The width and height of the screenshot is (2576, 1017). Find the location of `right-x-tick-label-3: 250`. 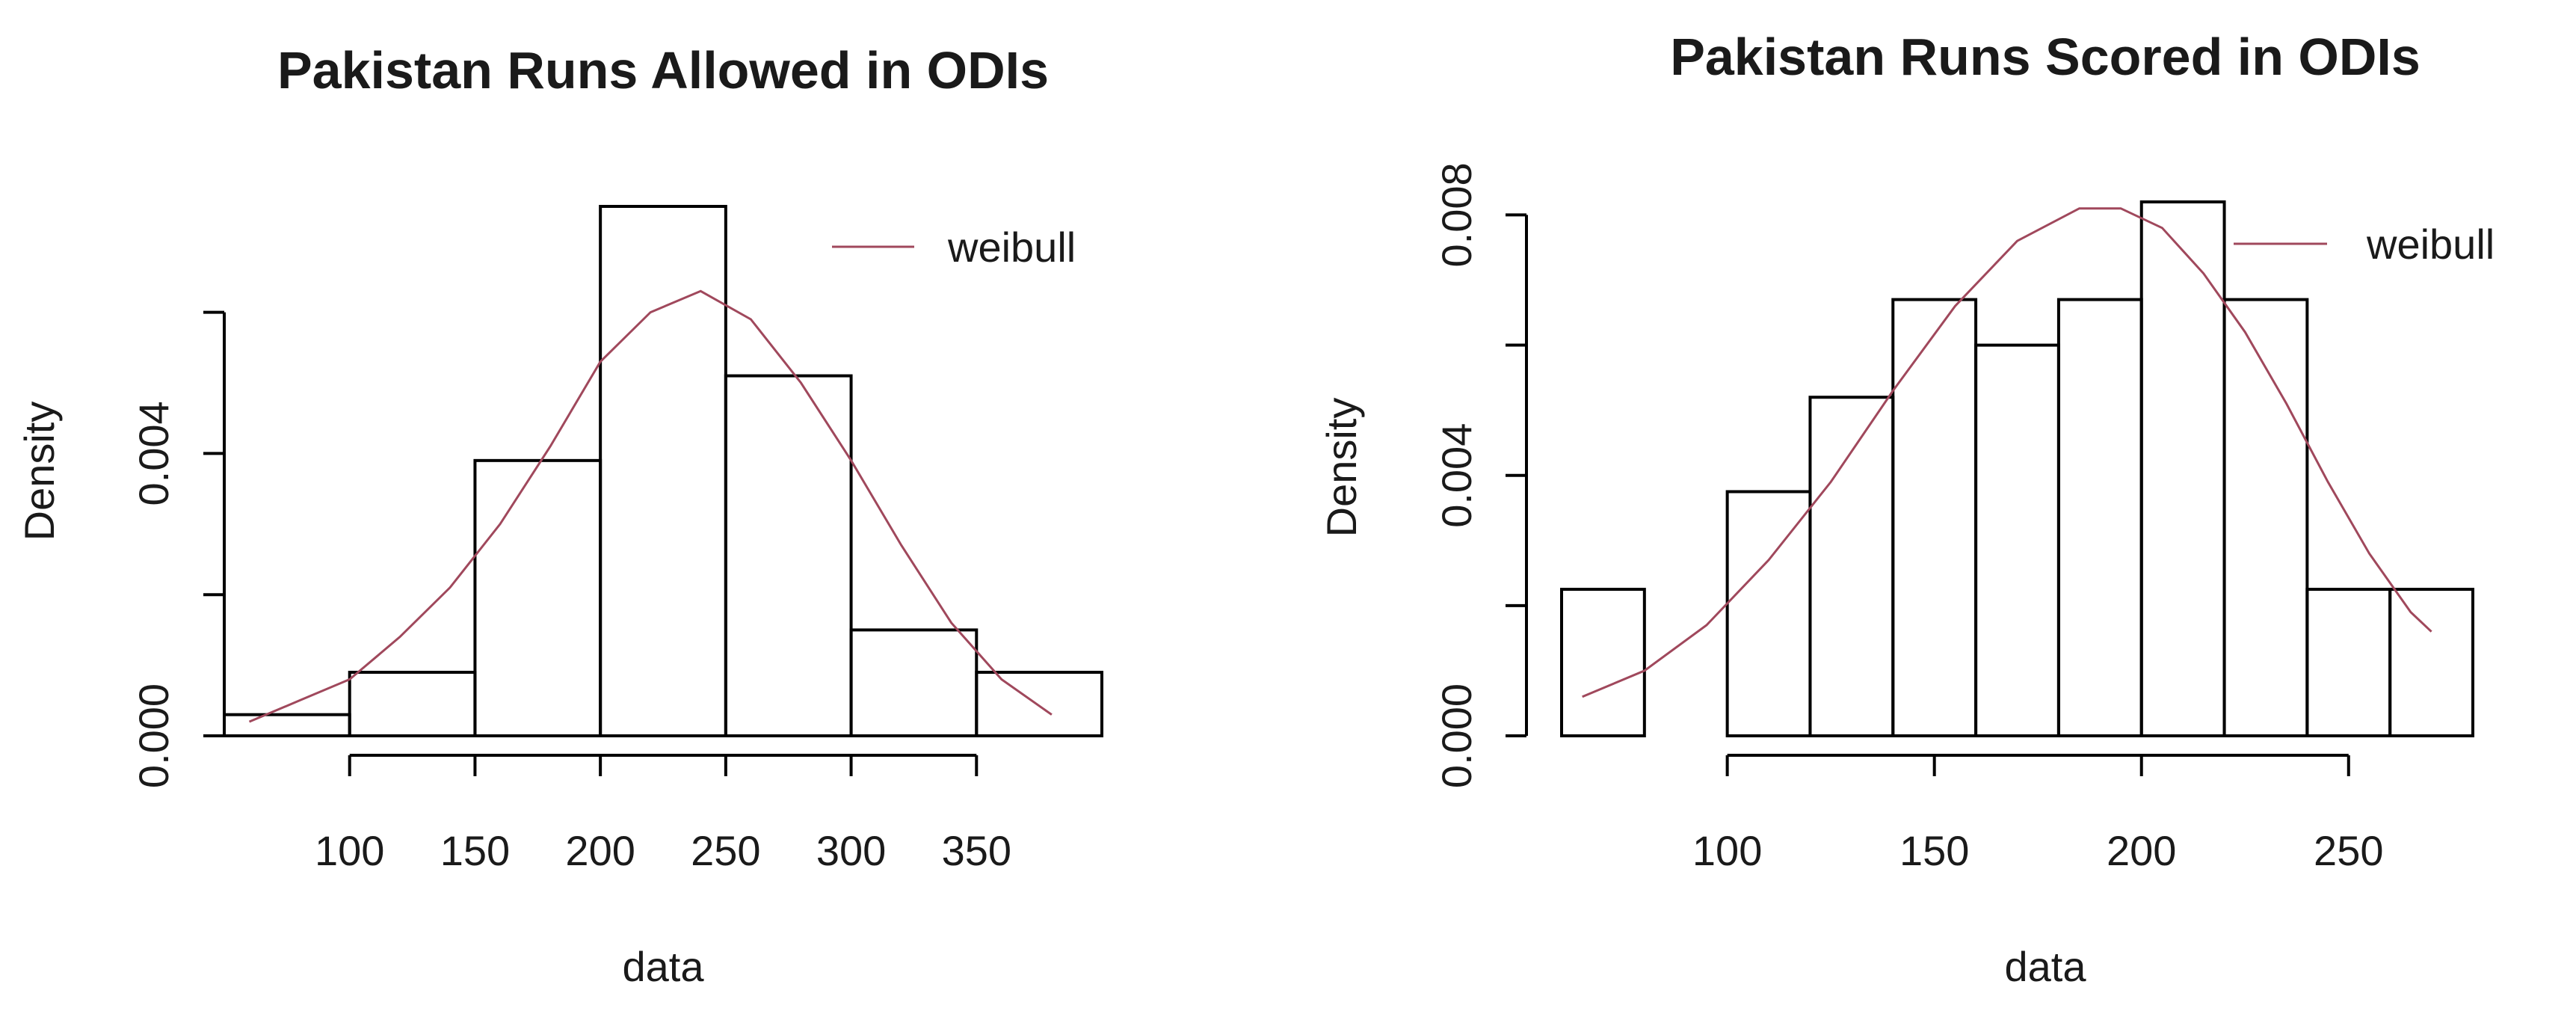

right-x-tick-label-3: 250 is located at coordinates (2348, 851).